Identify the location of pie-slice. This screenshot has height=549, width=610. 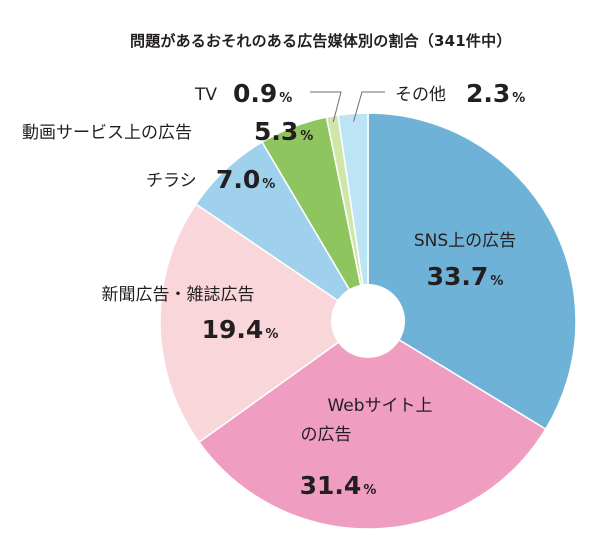
(353, 217).